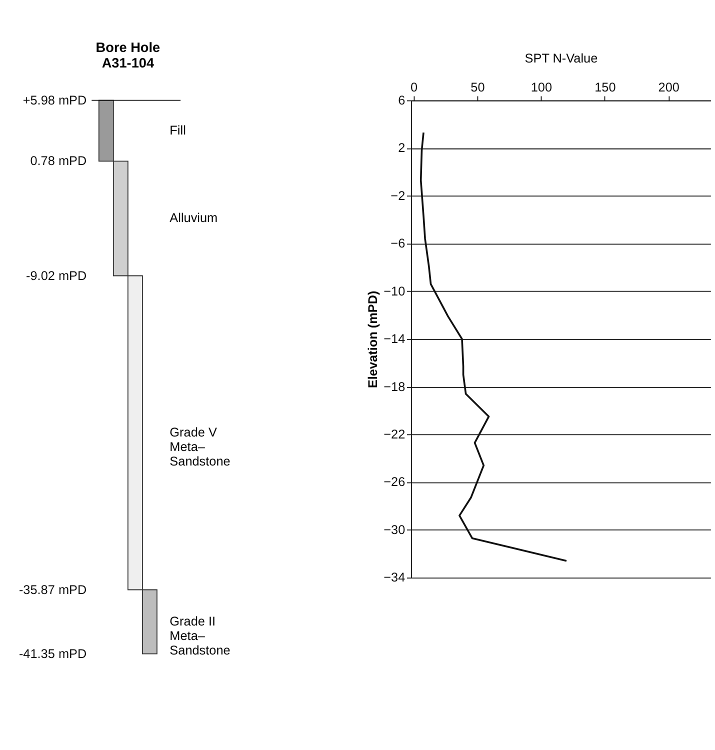 The image size is (715, 750). Describe the element at coordinates (402, 100) in the screenshot. I see `y-tick-label: 6` at that location.